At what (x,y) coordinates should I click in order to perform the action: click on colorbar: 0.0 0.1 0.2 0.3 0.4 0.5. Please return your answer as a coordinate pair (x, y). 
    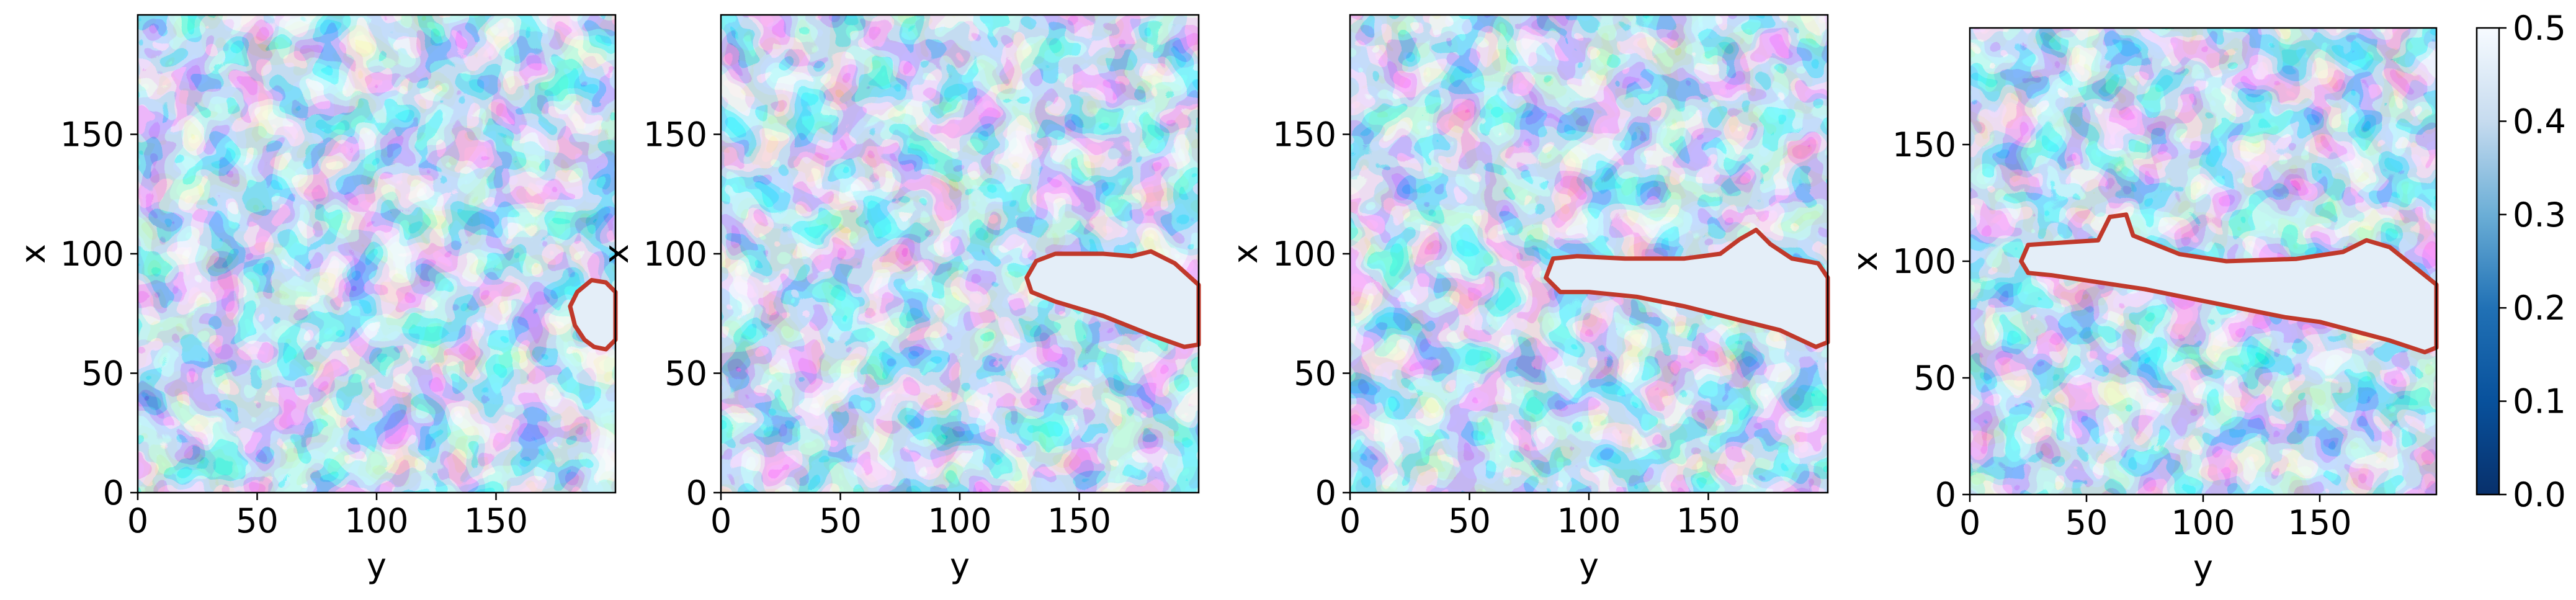
    Looking at the image, I should click on (2520, 261).